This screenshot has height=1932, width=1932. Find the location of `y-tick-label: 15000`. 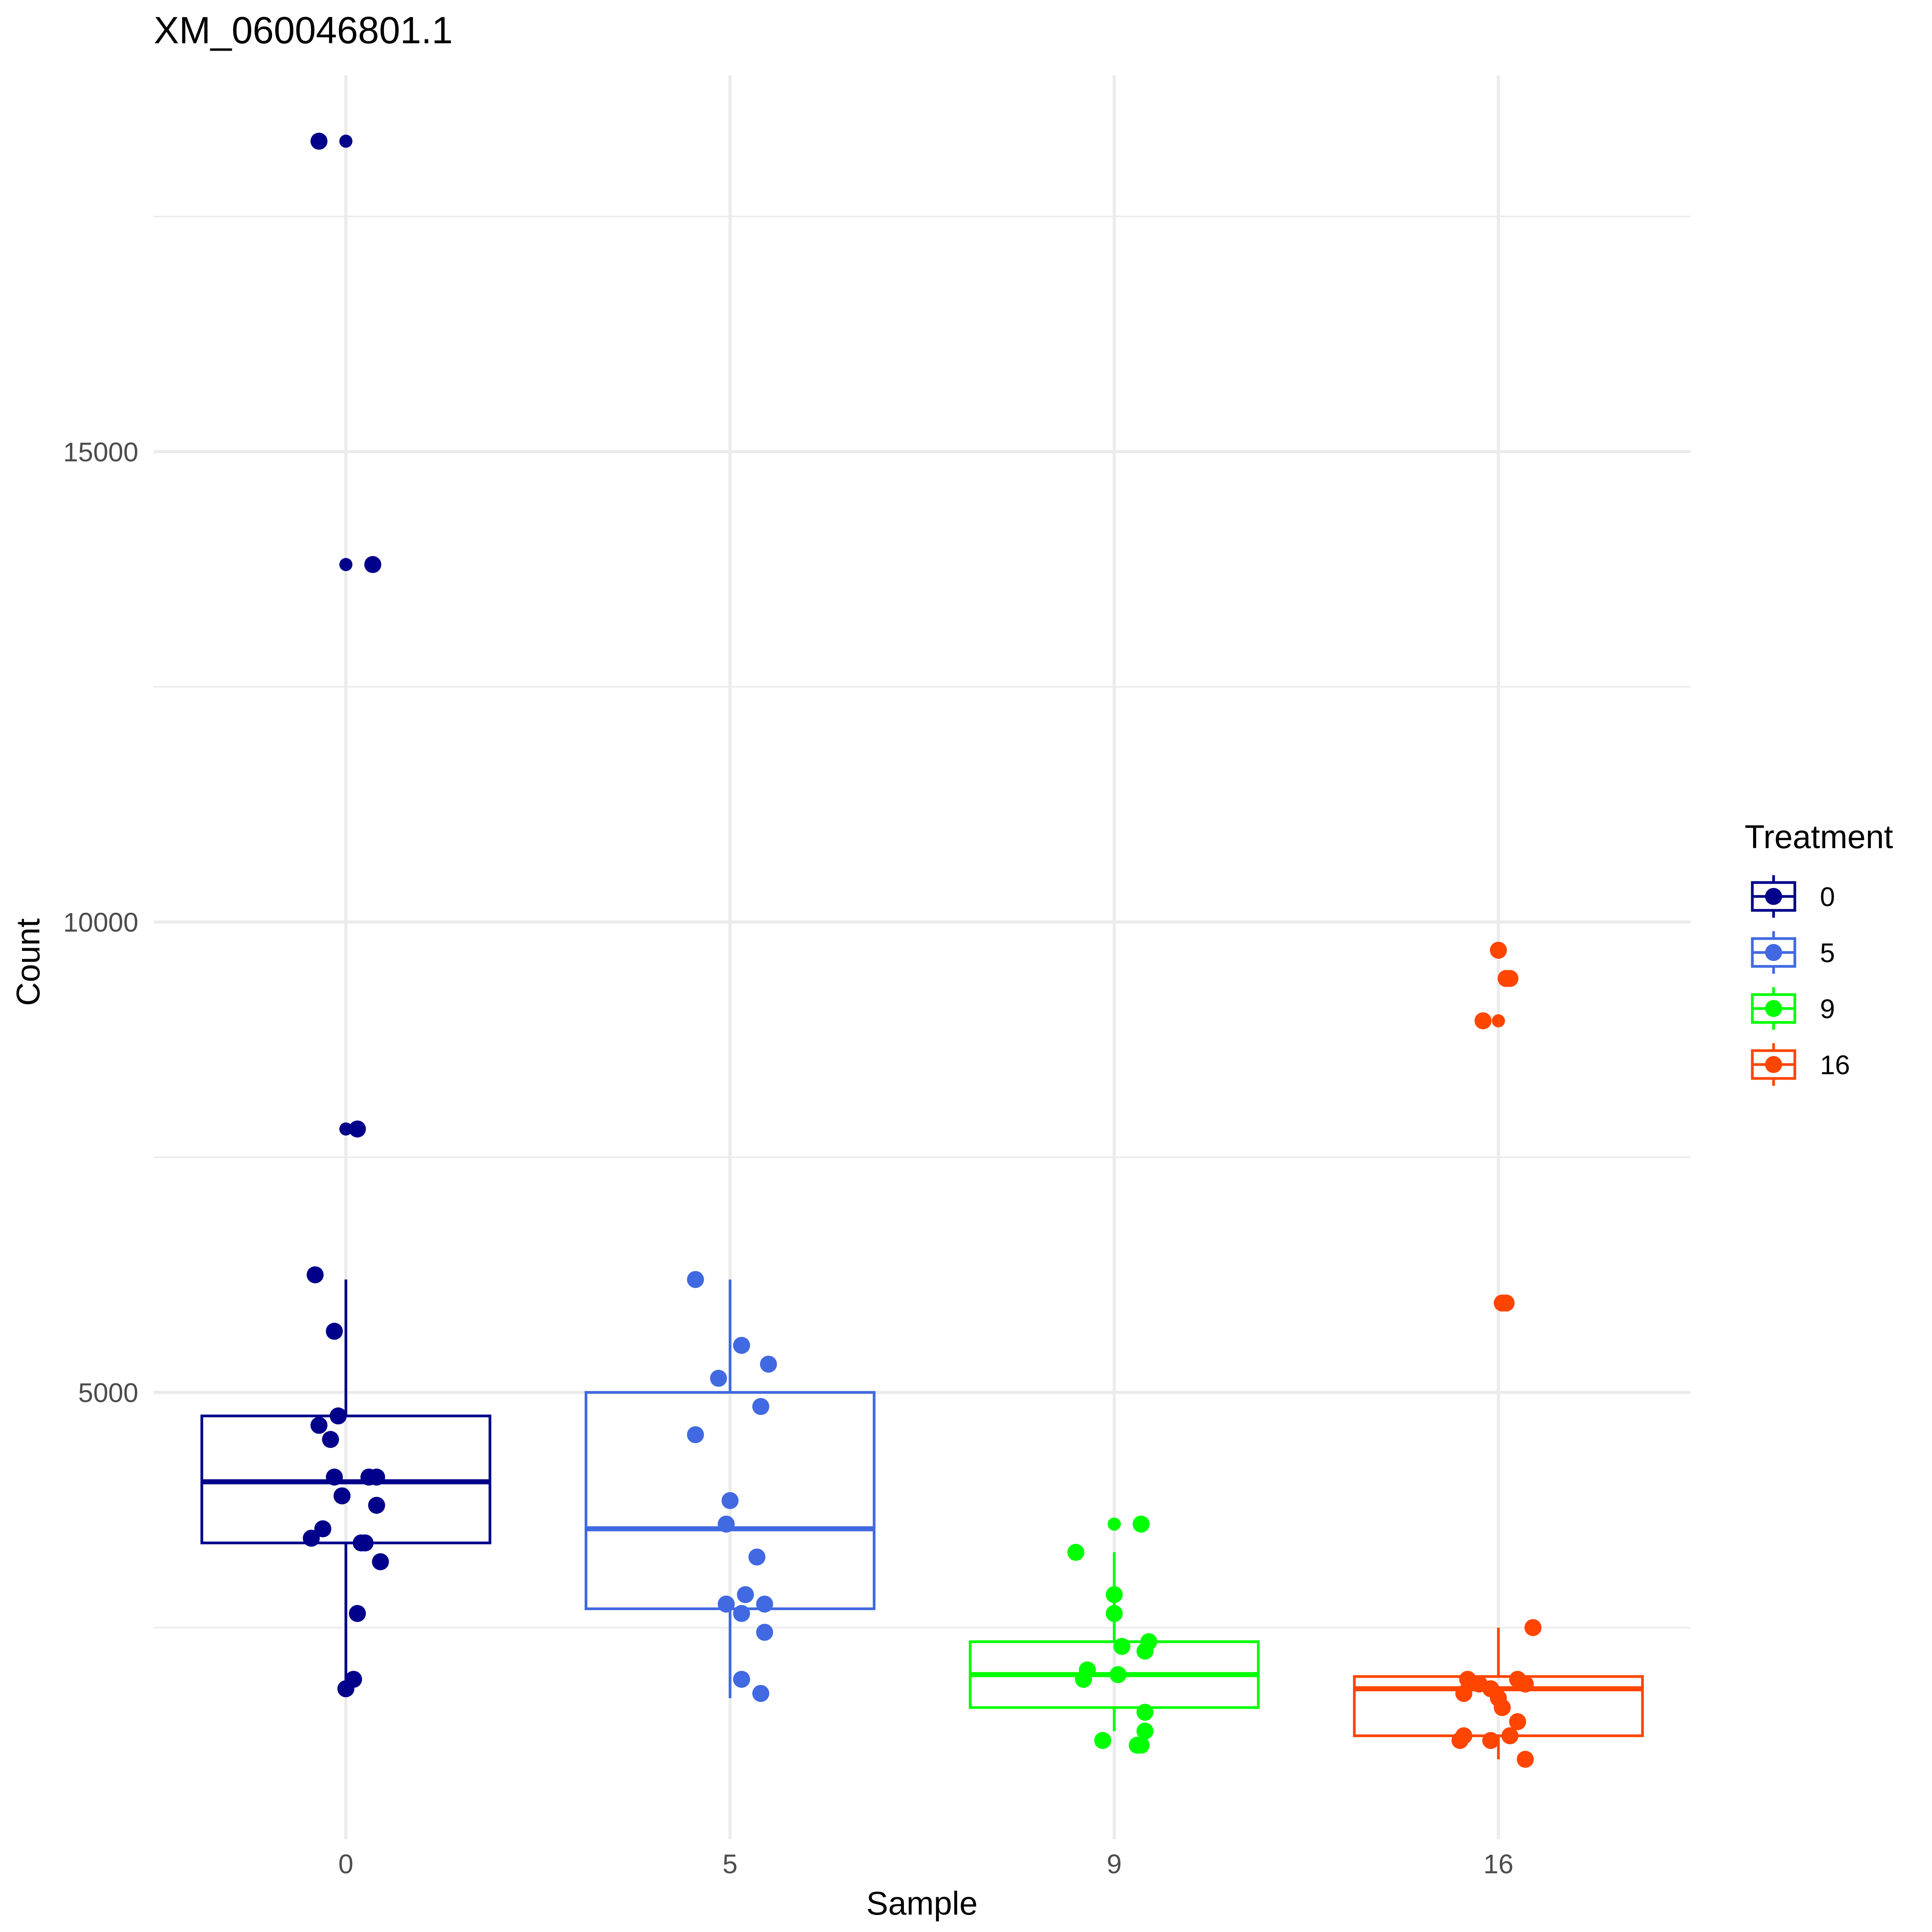

y-tick-label: 15000 is located at coordinates (101, 452).